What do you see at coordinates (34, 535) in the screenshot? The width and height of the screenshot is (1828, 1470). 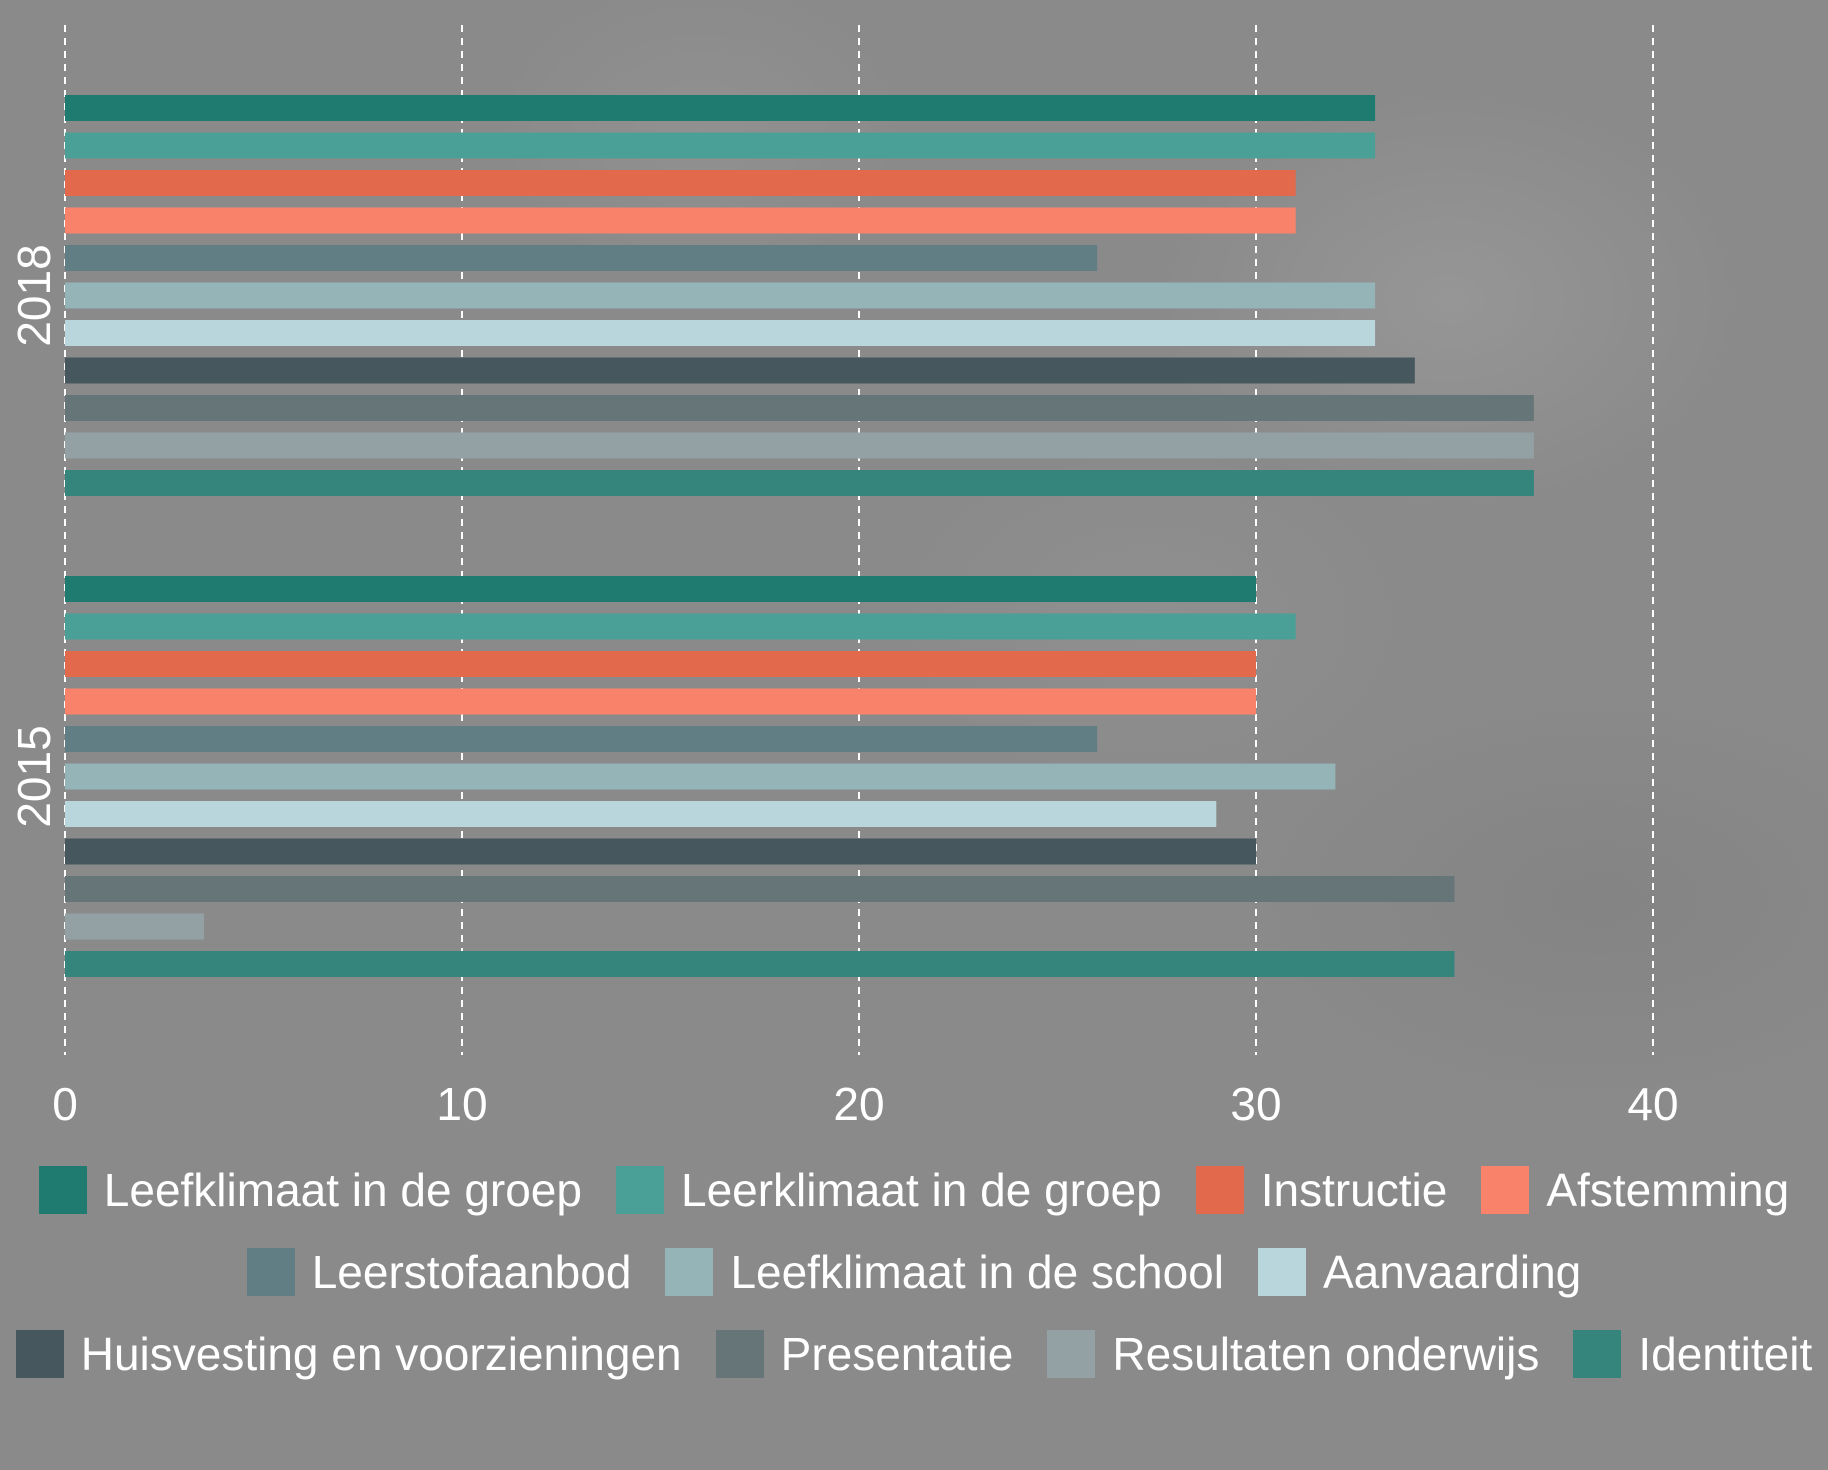 I see `y-axis-labels: 2018 2015` at bounding box center [34, 535].